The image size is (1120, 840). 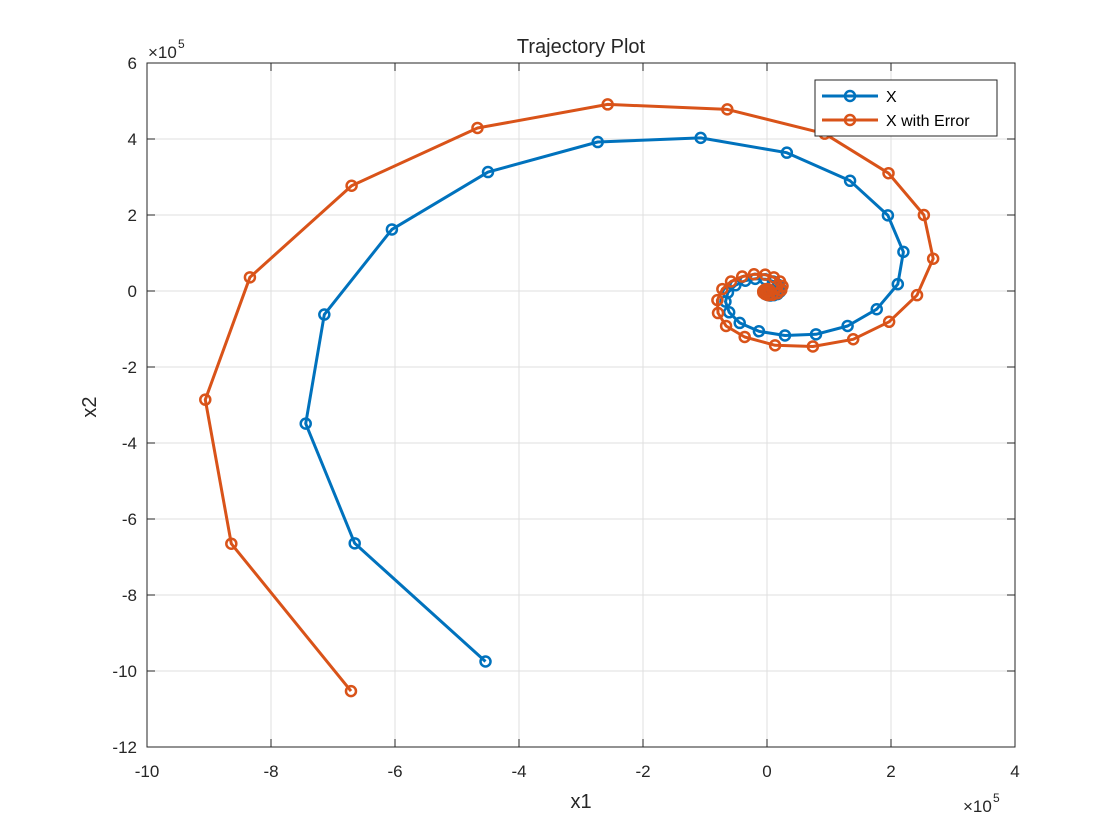 I want to click on x-tick-label: -10, so click(x=147, y=771).